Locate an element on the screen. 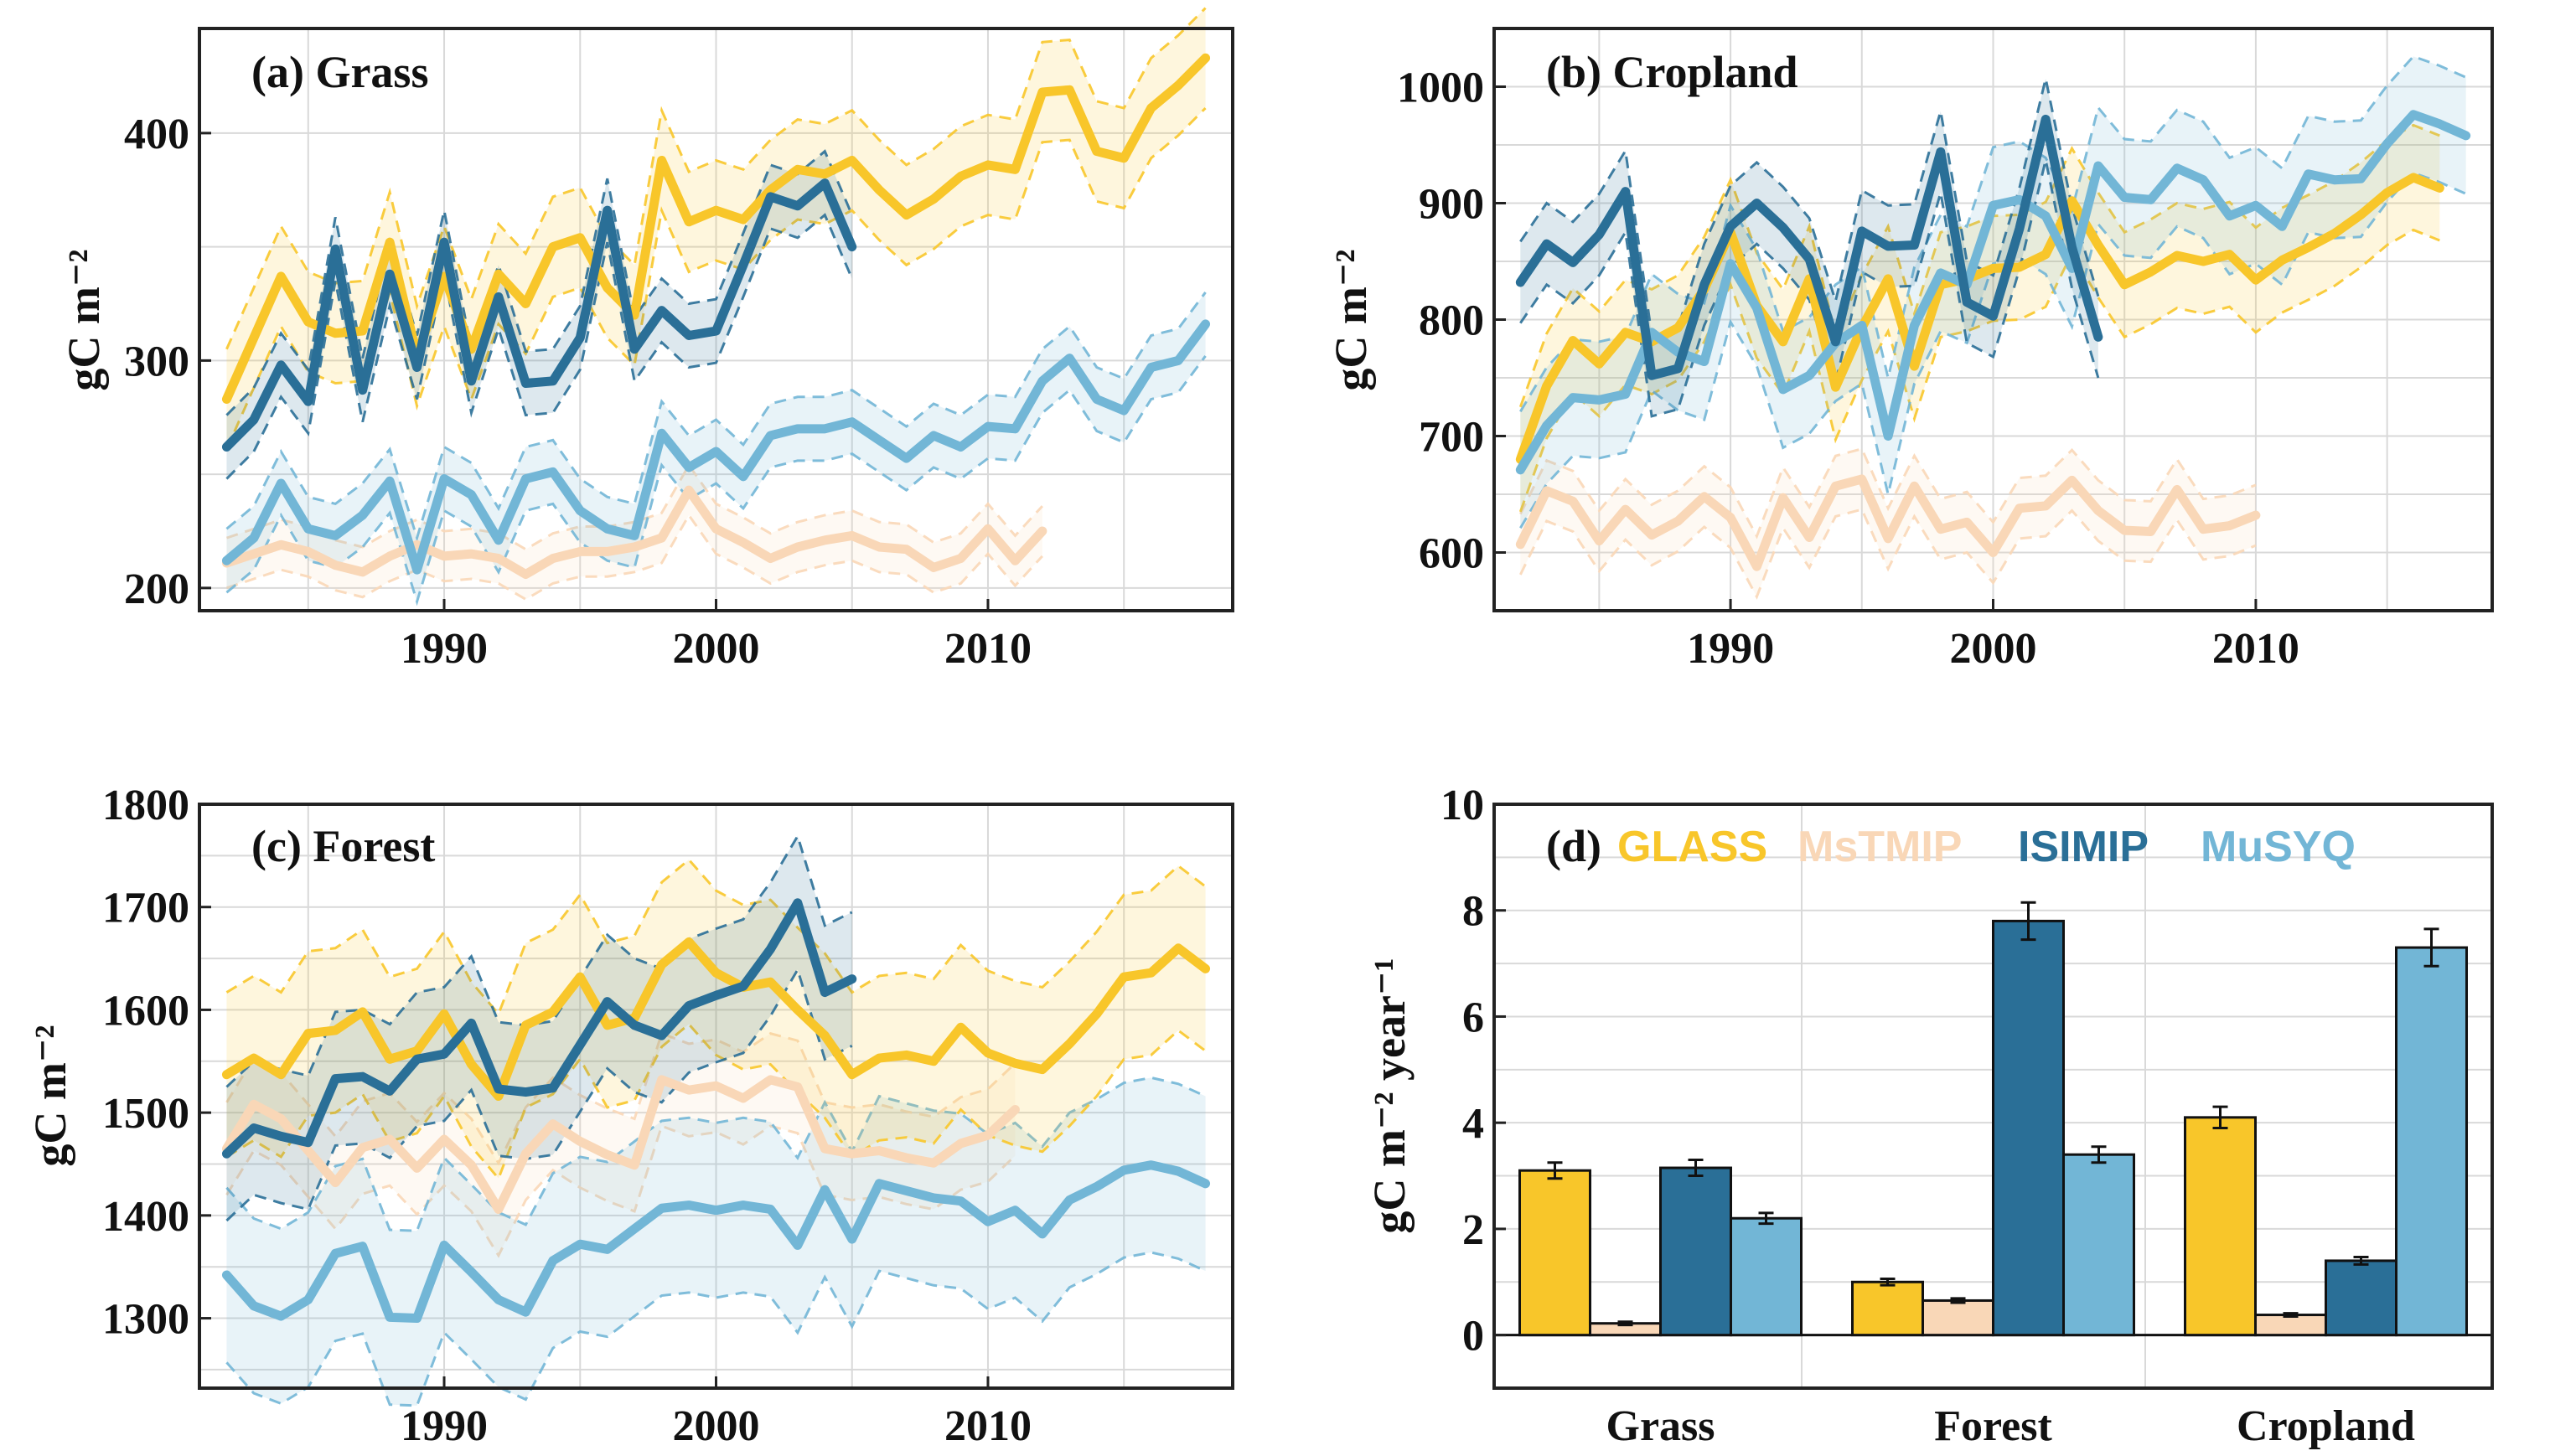  bar-isimip-forest is located at coordinates (2028, 1128).